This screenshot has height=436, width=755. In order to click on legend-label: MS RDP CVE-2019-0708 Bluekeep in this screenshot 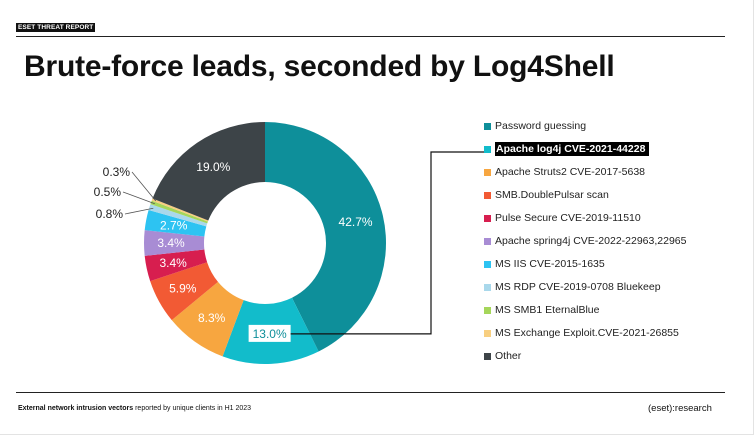, I will do `click(578, 287)`.